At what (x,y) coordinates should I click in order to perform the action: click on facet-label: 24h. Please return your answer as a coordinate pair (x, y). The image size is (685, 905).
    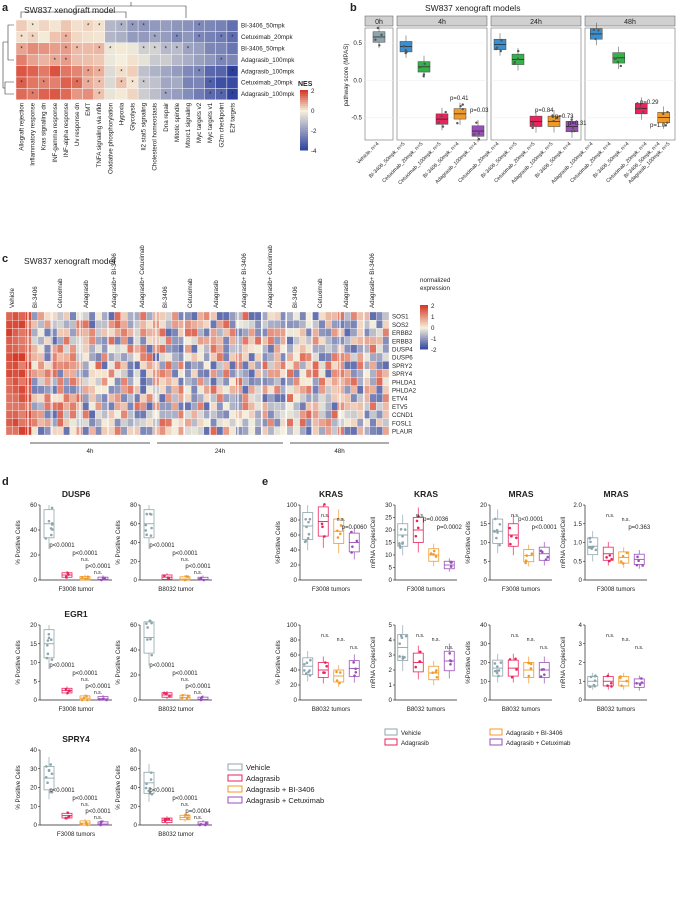
    Looking at the image, I should click on (536, 22).